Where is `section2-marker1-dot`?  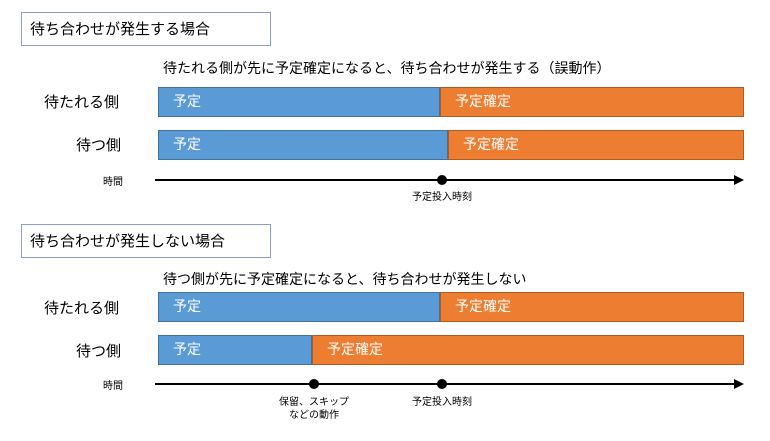 section2-marker1-dot is located at coordinates (314, 384).